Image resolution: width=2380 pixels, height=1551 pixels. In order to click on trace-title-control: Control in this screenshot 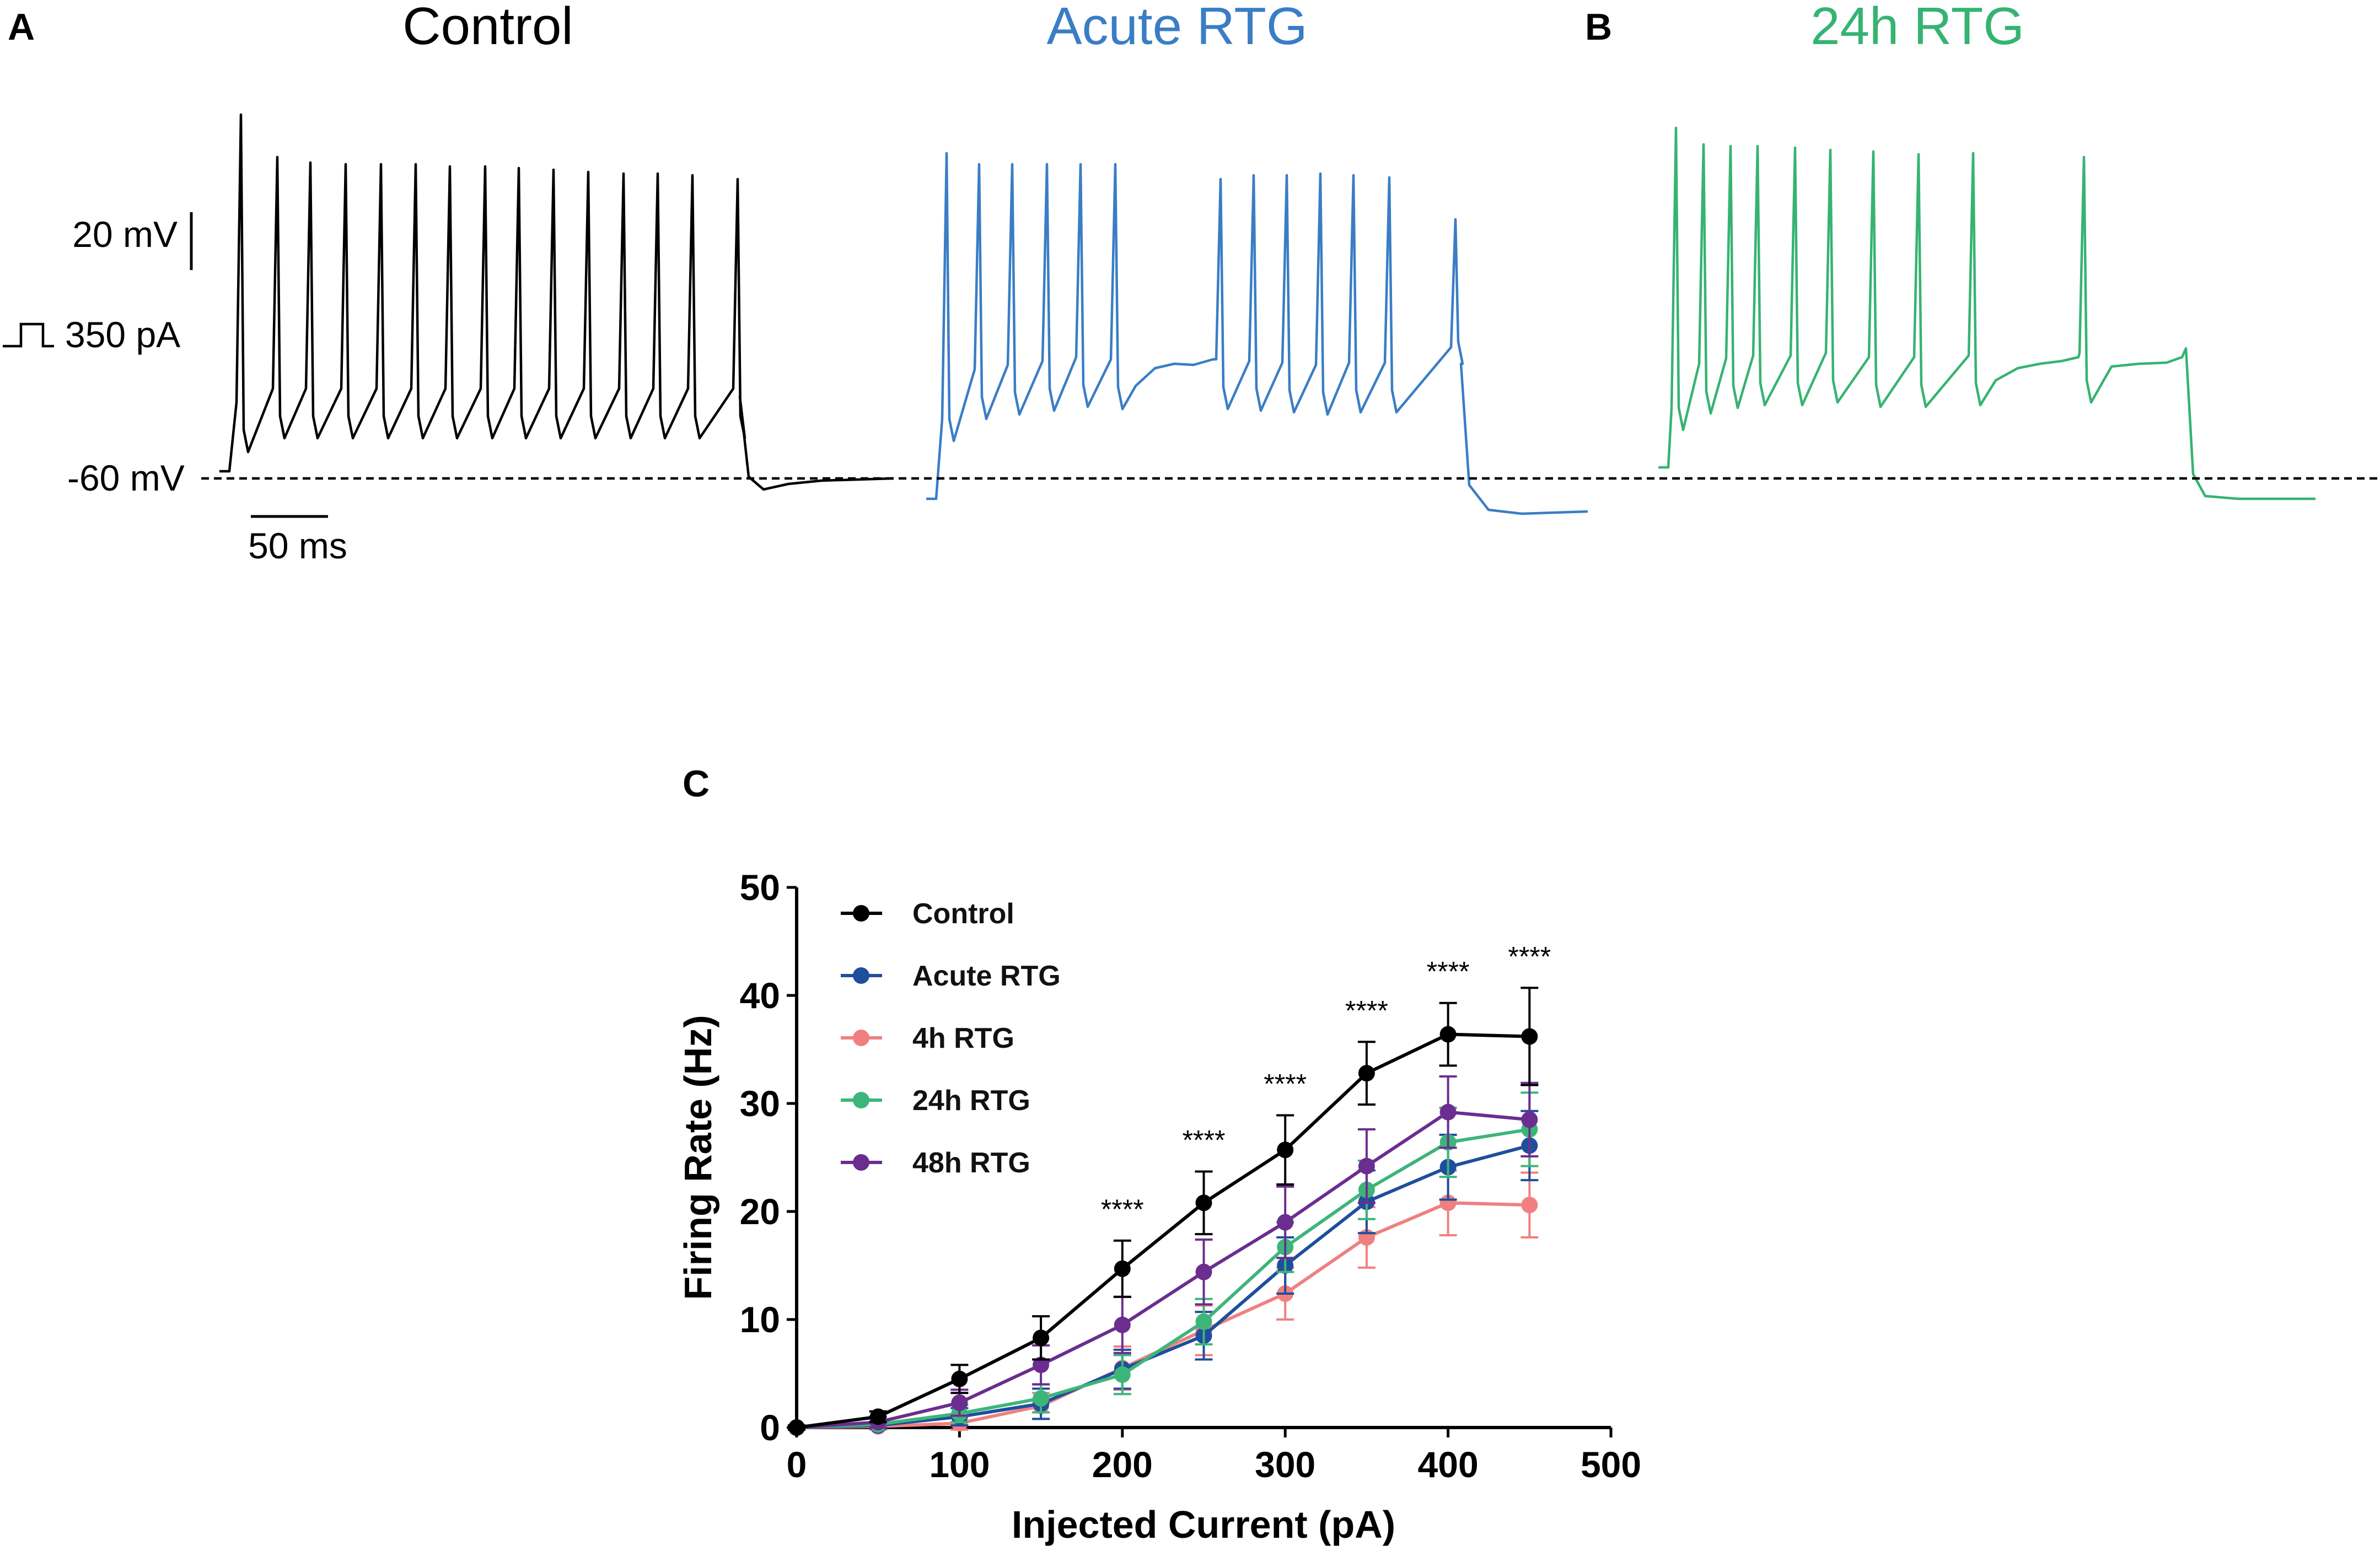, I will do `click(487, 28)`.